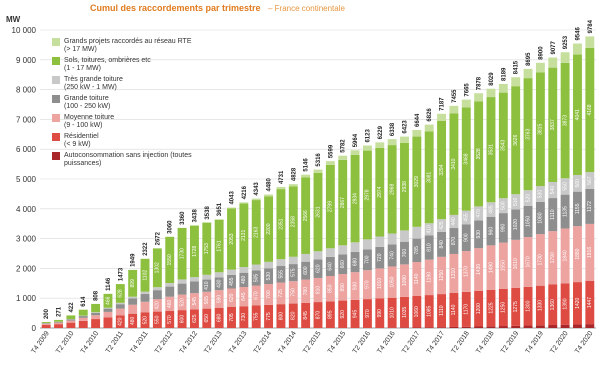 The height and width of the screenshot is (392, 600). I want to click on segment-label: 1420, so click(578, 302).